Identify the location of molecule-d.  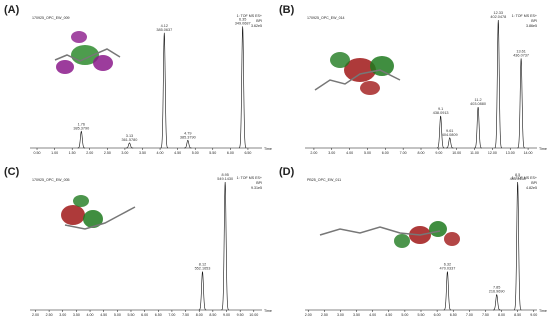
(389, 234).